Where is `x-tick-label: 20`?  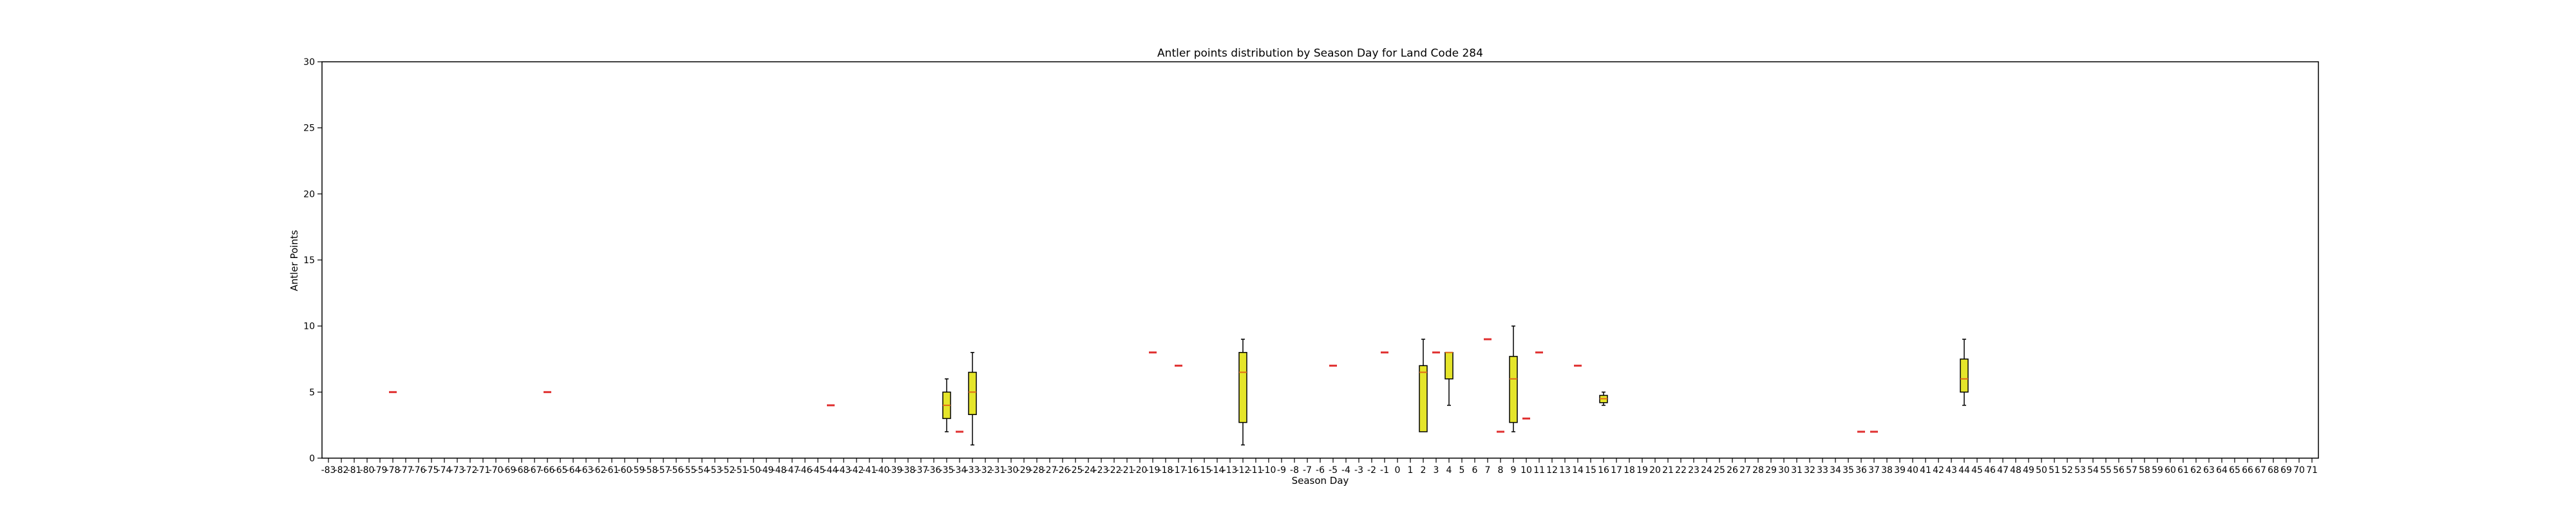 x-tick-label: 20 is located at coordinates (1655, 470).